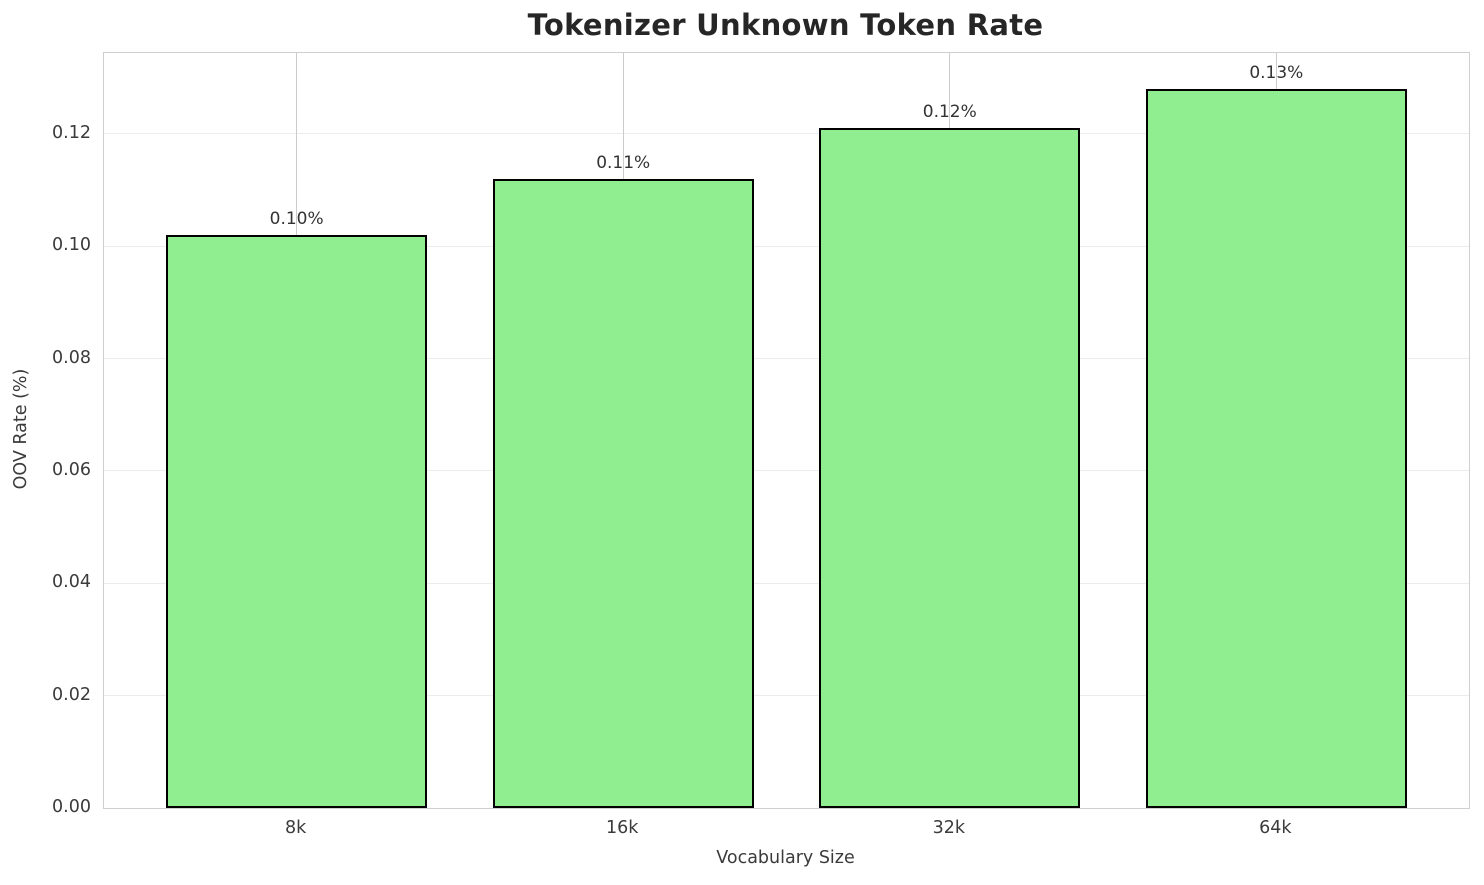 The image size is (1484, 885). Describe the element at coordinates (296, 828) in the screenshot. I see `x-tick-label-8k: 8k` at that location.